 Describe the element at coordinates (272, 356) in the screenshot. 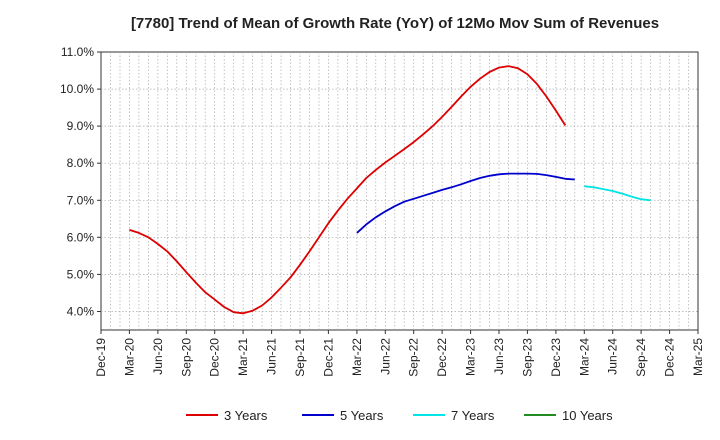

I see `x-tick-label: Jun-21` at that location.